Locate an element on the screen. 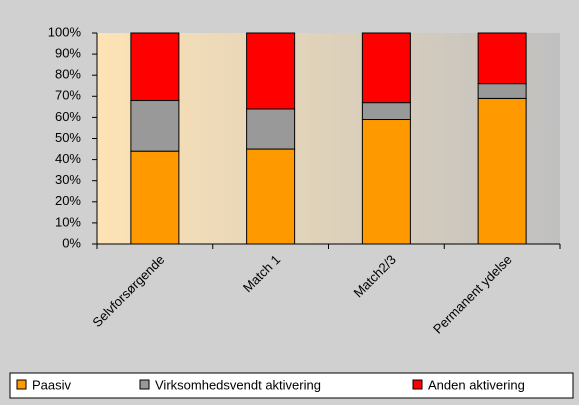 This screenshot has height=405, width=579. y-tick-label: 70% is located at coordinates (68, 95).